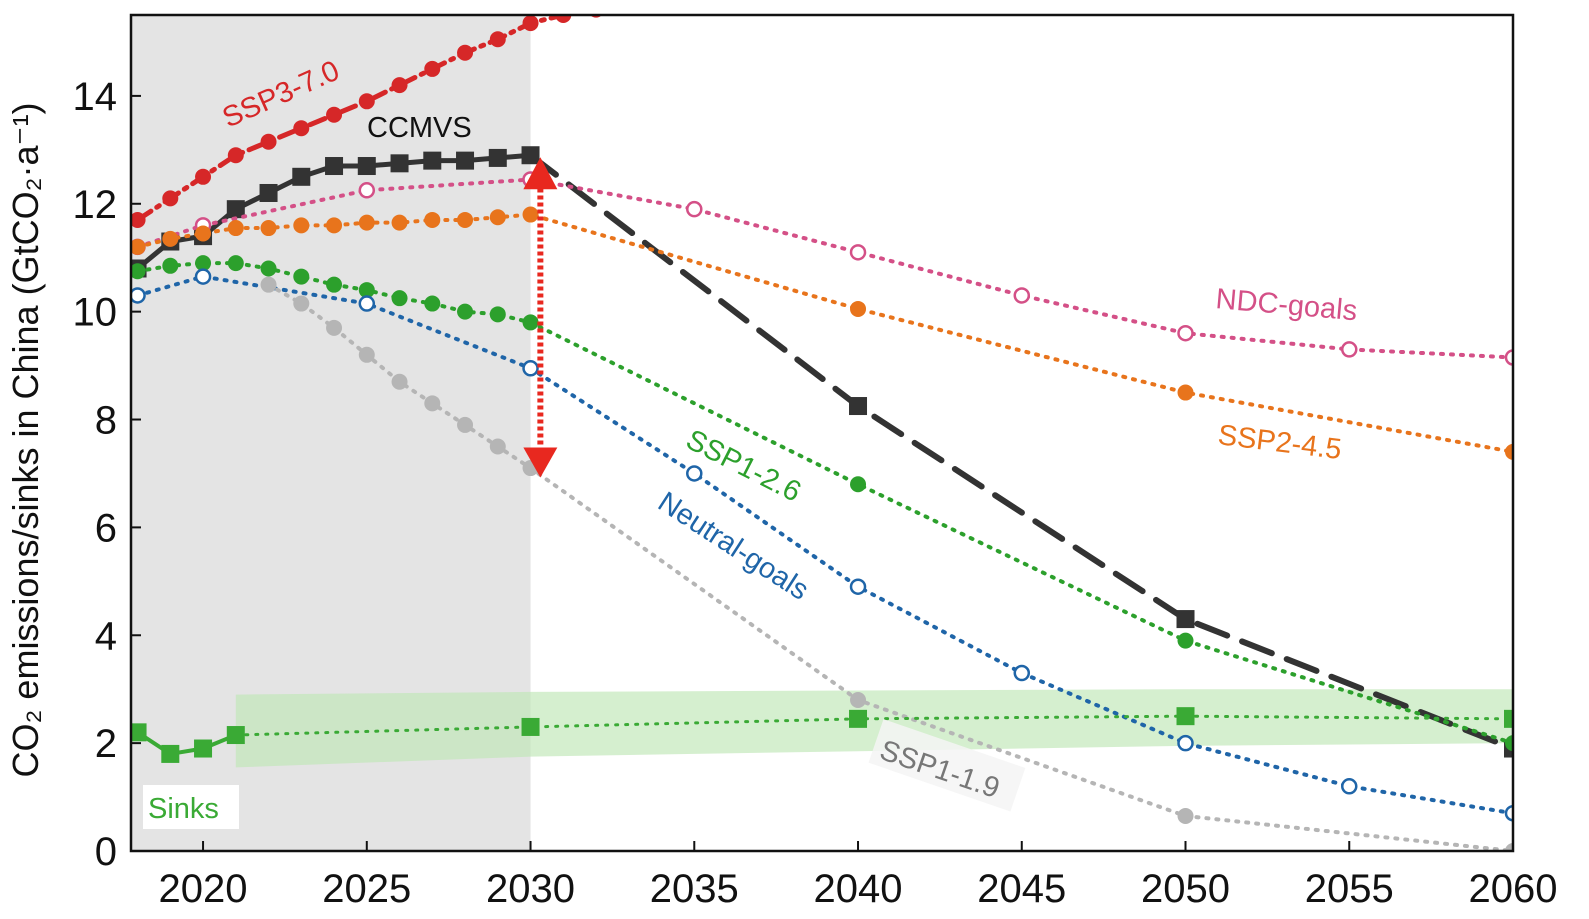 The image size is (1589, 919). I want to click on x-tick-label: 2035, so click(694, 889).